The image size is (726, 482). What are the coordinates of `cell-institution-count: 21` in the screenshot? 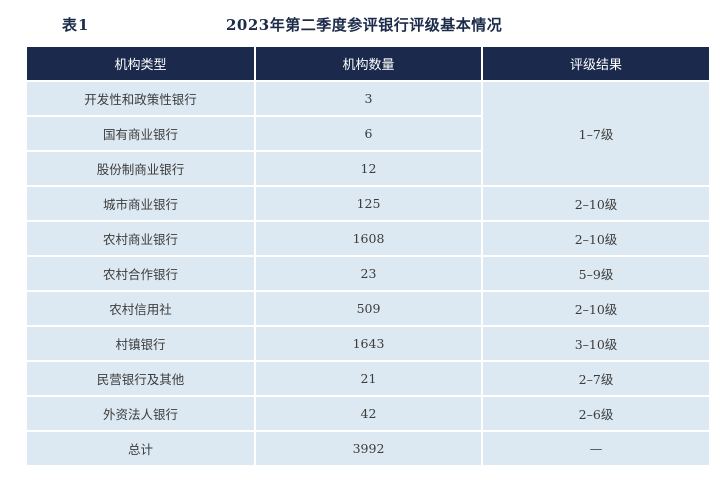 It's located at (368, 378).